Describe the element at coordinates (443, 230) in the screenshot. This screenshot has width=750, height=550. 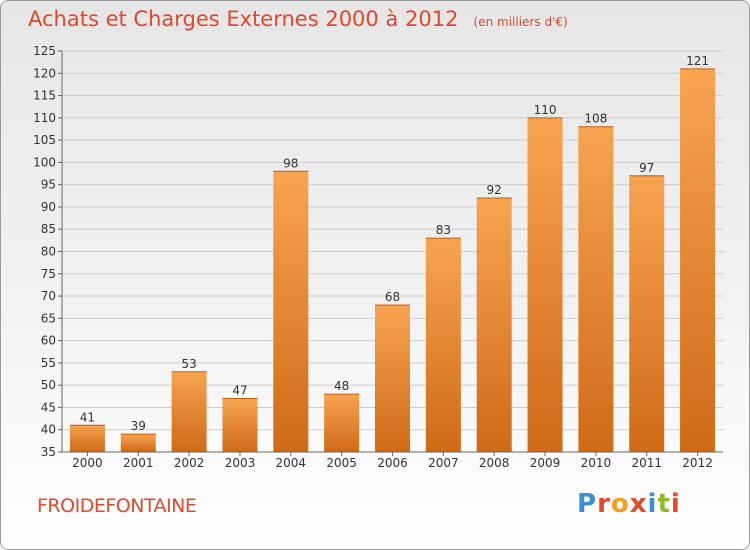
I see `value-label: 83` at that location.